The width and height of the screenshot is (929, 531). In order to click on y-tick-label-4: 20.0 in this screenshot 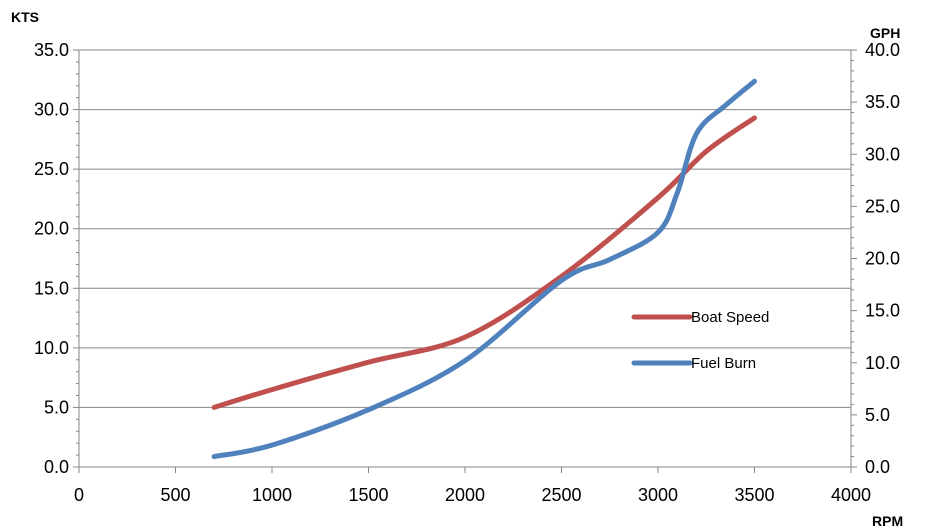, I will do `click(51, 229)`.